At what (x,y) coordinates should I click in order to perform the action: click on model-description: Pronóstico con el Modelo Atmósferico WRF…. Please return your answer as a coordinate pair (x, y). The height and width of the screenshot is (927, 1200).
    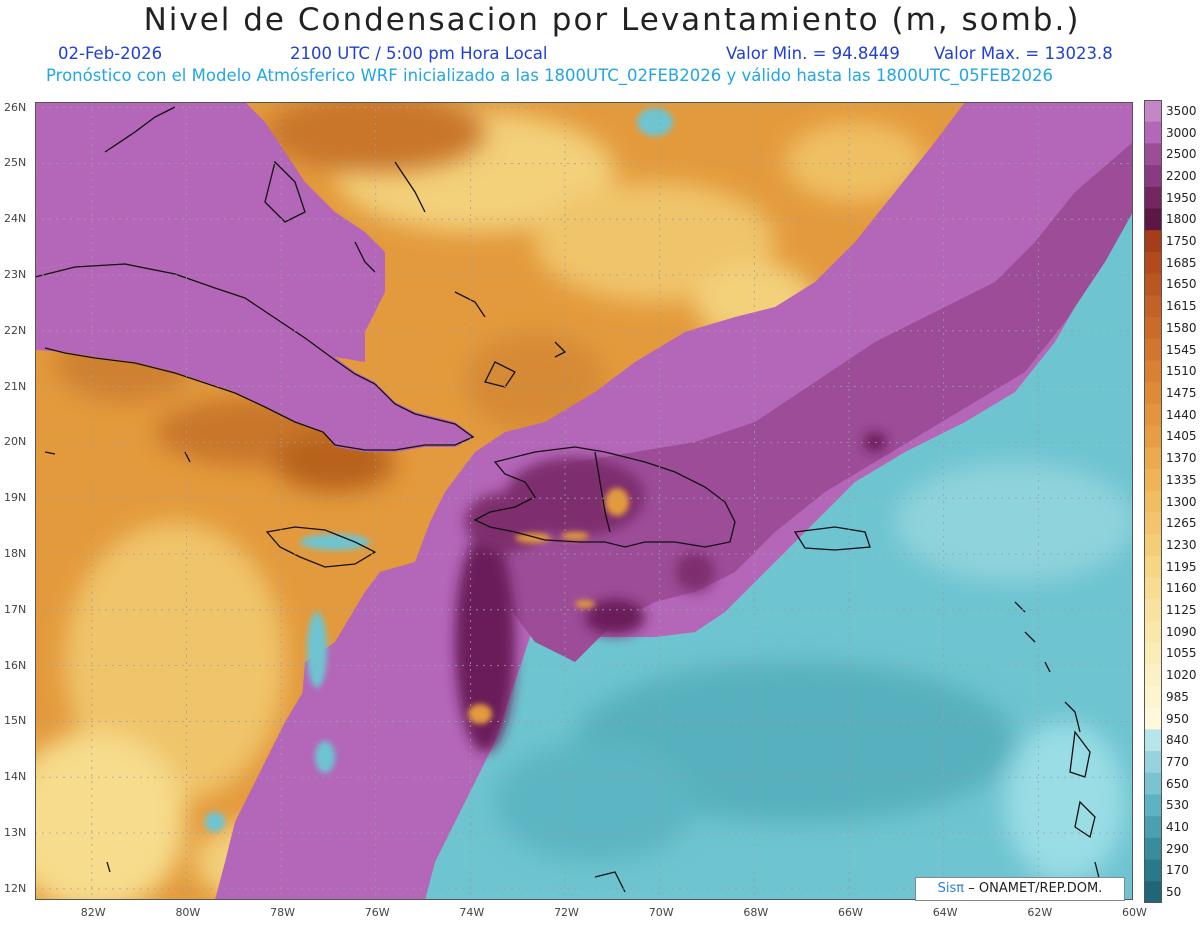
    Looking at the image, I should click on (550, 75).